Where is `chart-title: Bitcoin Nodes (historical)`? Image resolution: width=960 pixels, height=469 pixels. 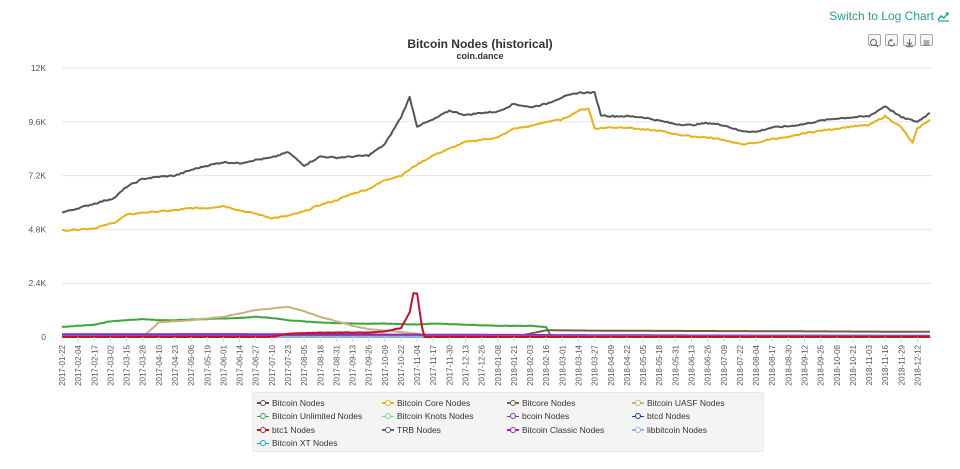
chart-title: Bitcoin Nodes (historical) is located at coordinates (480, 44).